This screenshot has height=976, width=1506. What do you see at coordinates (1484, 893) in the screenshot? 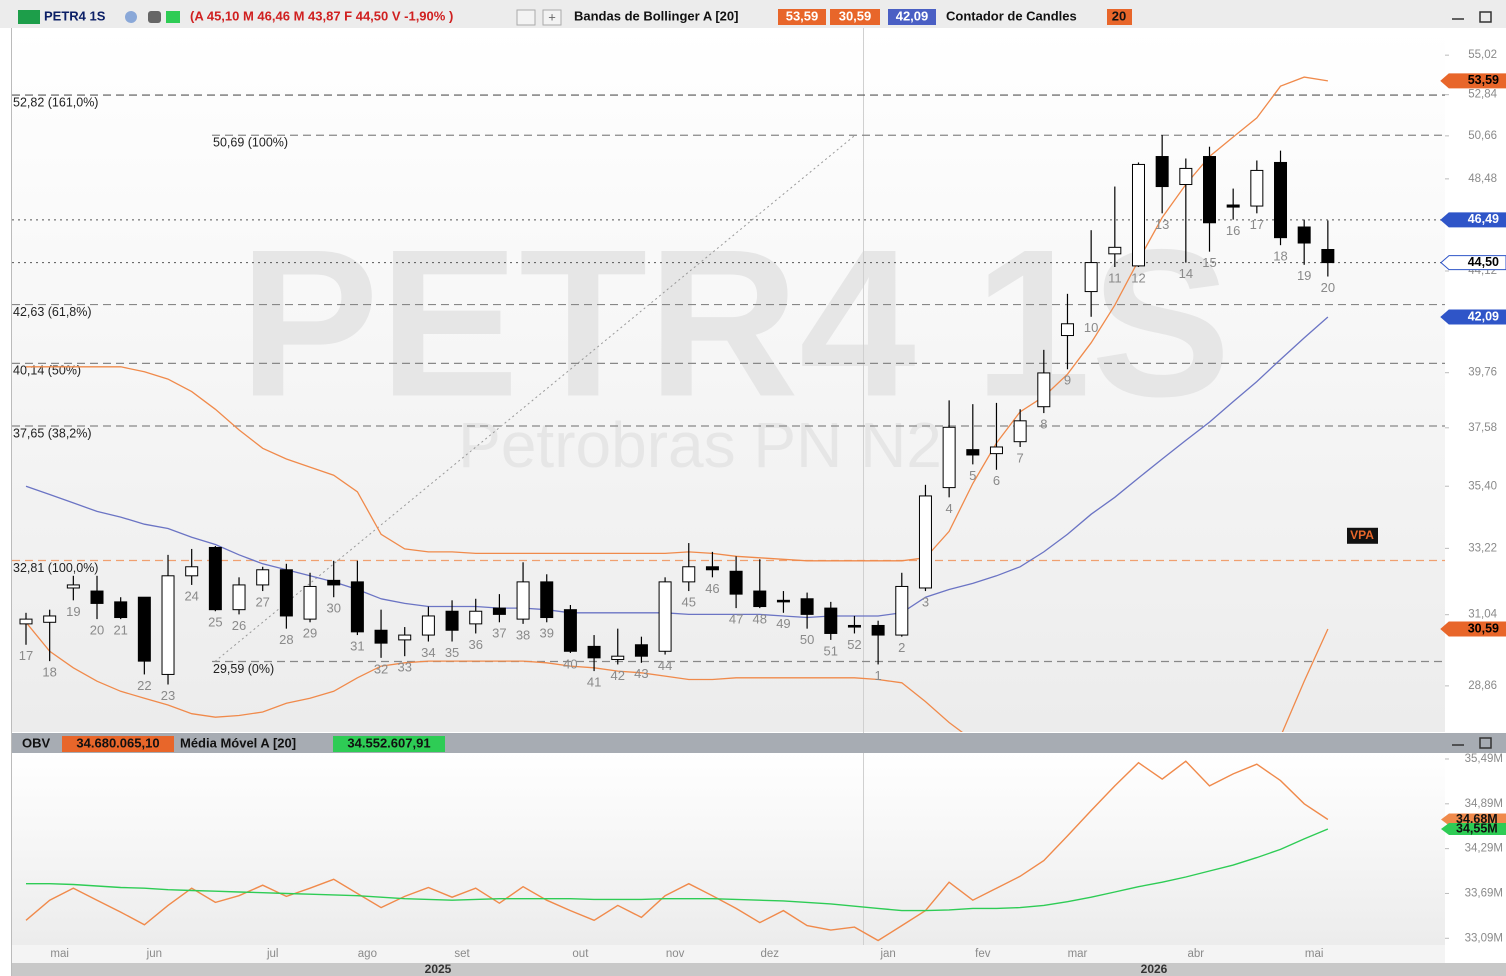
I see `y-tick-label: 33,69M` at bounding box center [1484, 893].